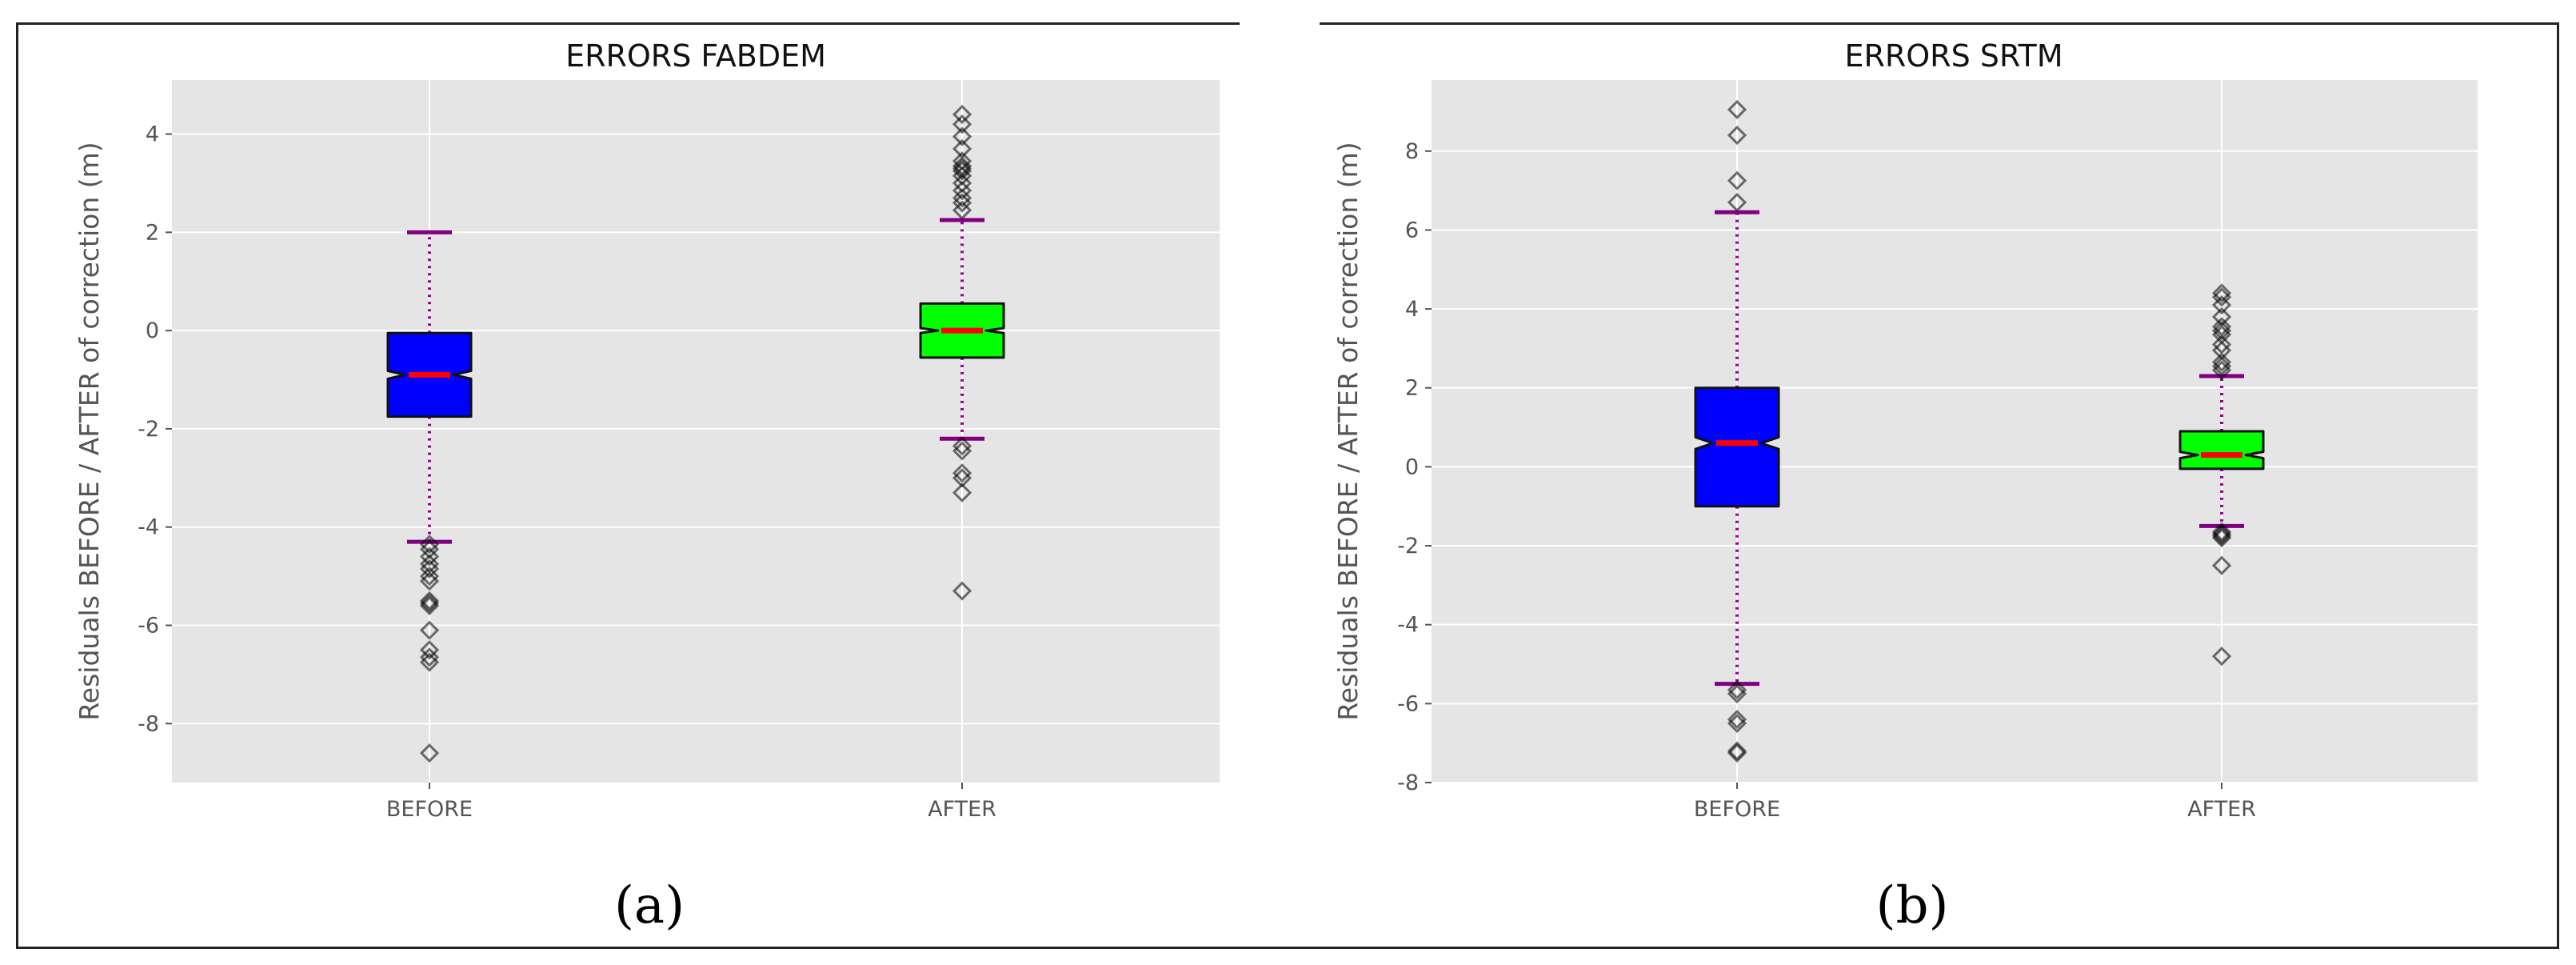  What do you see at coordinates (1412, 151) in the screenshot?
I see `y-tick-label: 8` at bounding box center [1412, 151].